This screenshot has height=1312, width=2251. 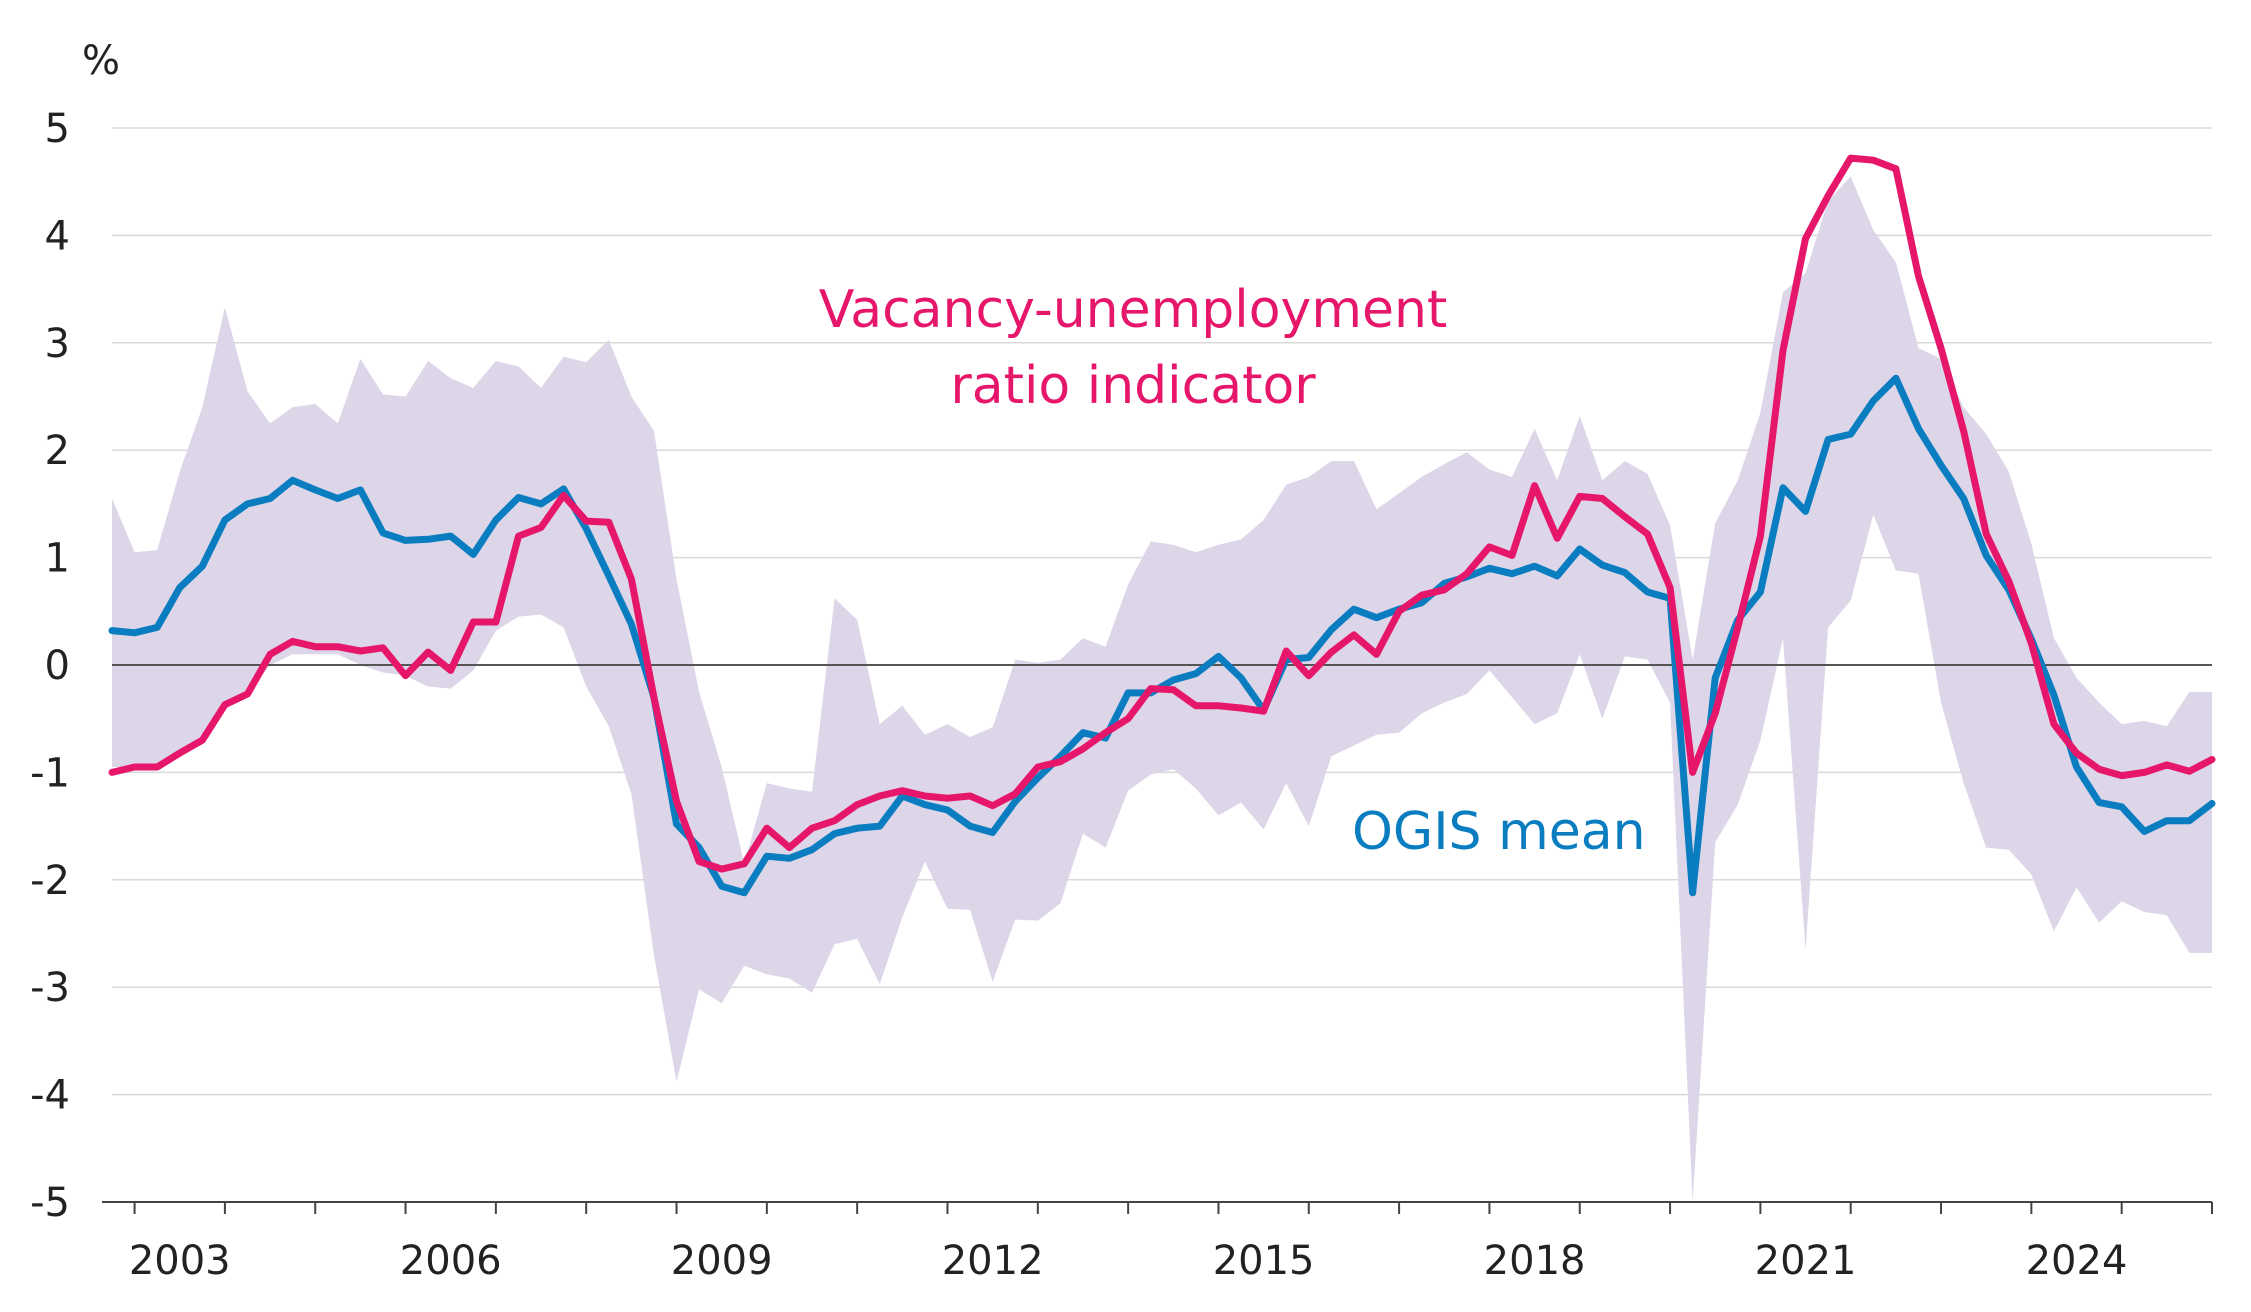 What do you see at coordinates (722, 1261) in the screenshot?
I see `x-tick-label: 2009` at bounding box center [722, 1261].